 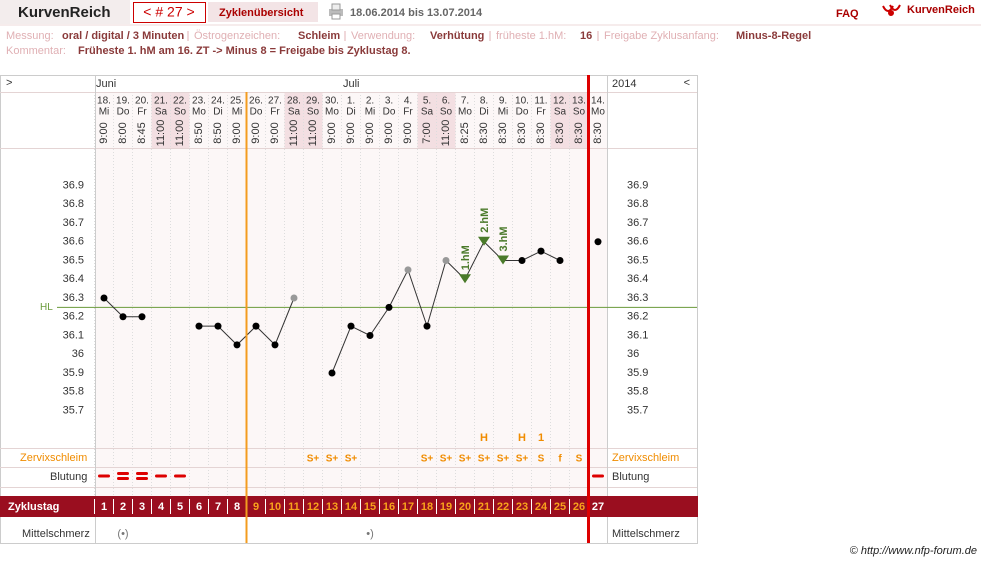 I want to click on info-value: 16, so click(x=586, y=36).